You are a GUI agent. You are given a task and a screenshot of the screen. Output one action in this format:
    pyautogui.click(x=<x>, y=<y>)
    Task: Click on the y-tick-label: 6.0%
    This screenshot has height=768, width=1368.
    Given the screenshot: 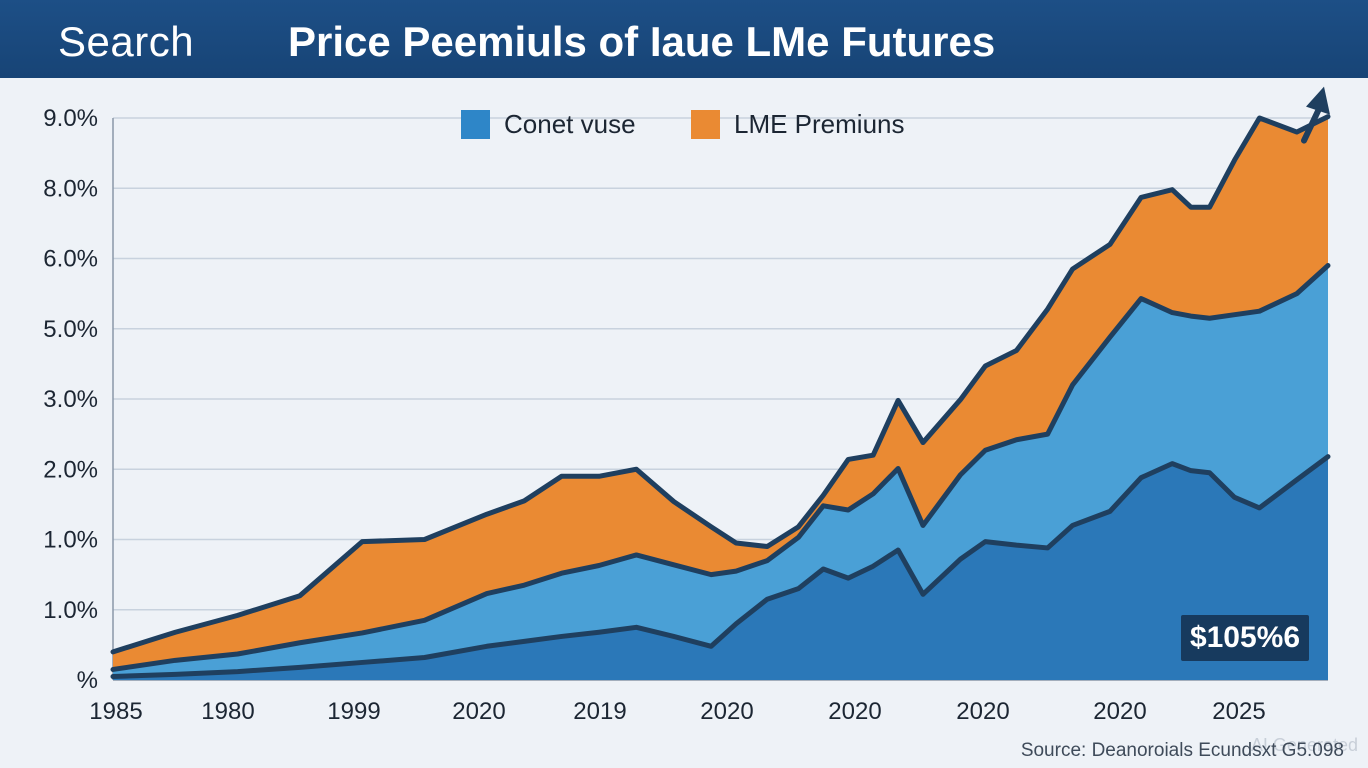 What is the action you would take?
    pyautogui.click(x=70, y=259)
    